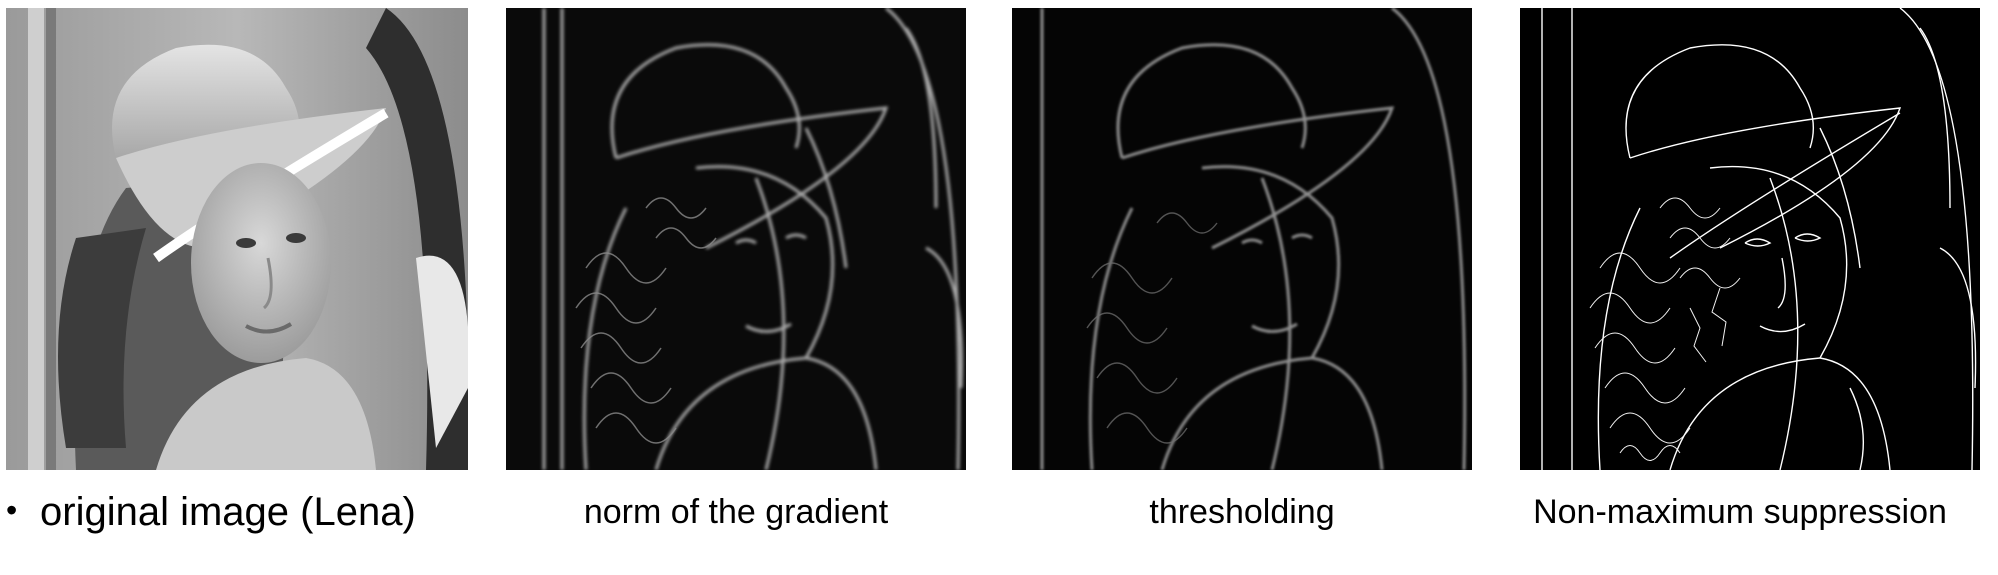 The image size is (1998, 575). Describe the element at coordinates (228, 512) in the screenshot. I see `caption-original-image-text: original image (Lena)` at that location.